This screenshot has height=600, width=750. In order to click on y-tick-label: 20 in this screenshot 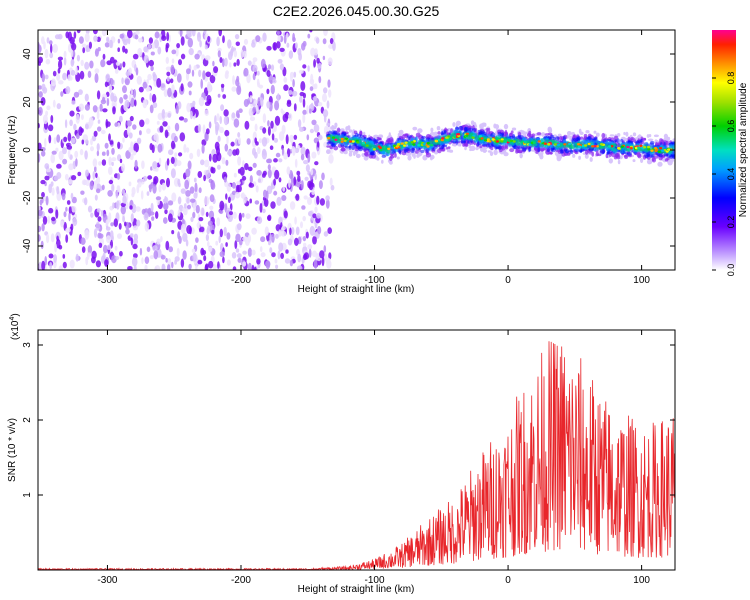, I will do `click(27, 102)`.